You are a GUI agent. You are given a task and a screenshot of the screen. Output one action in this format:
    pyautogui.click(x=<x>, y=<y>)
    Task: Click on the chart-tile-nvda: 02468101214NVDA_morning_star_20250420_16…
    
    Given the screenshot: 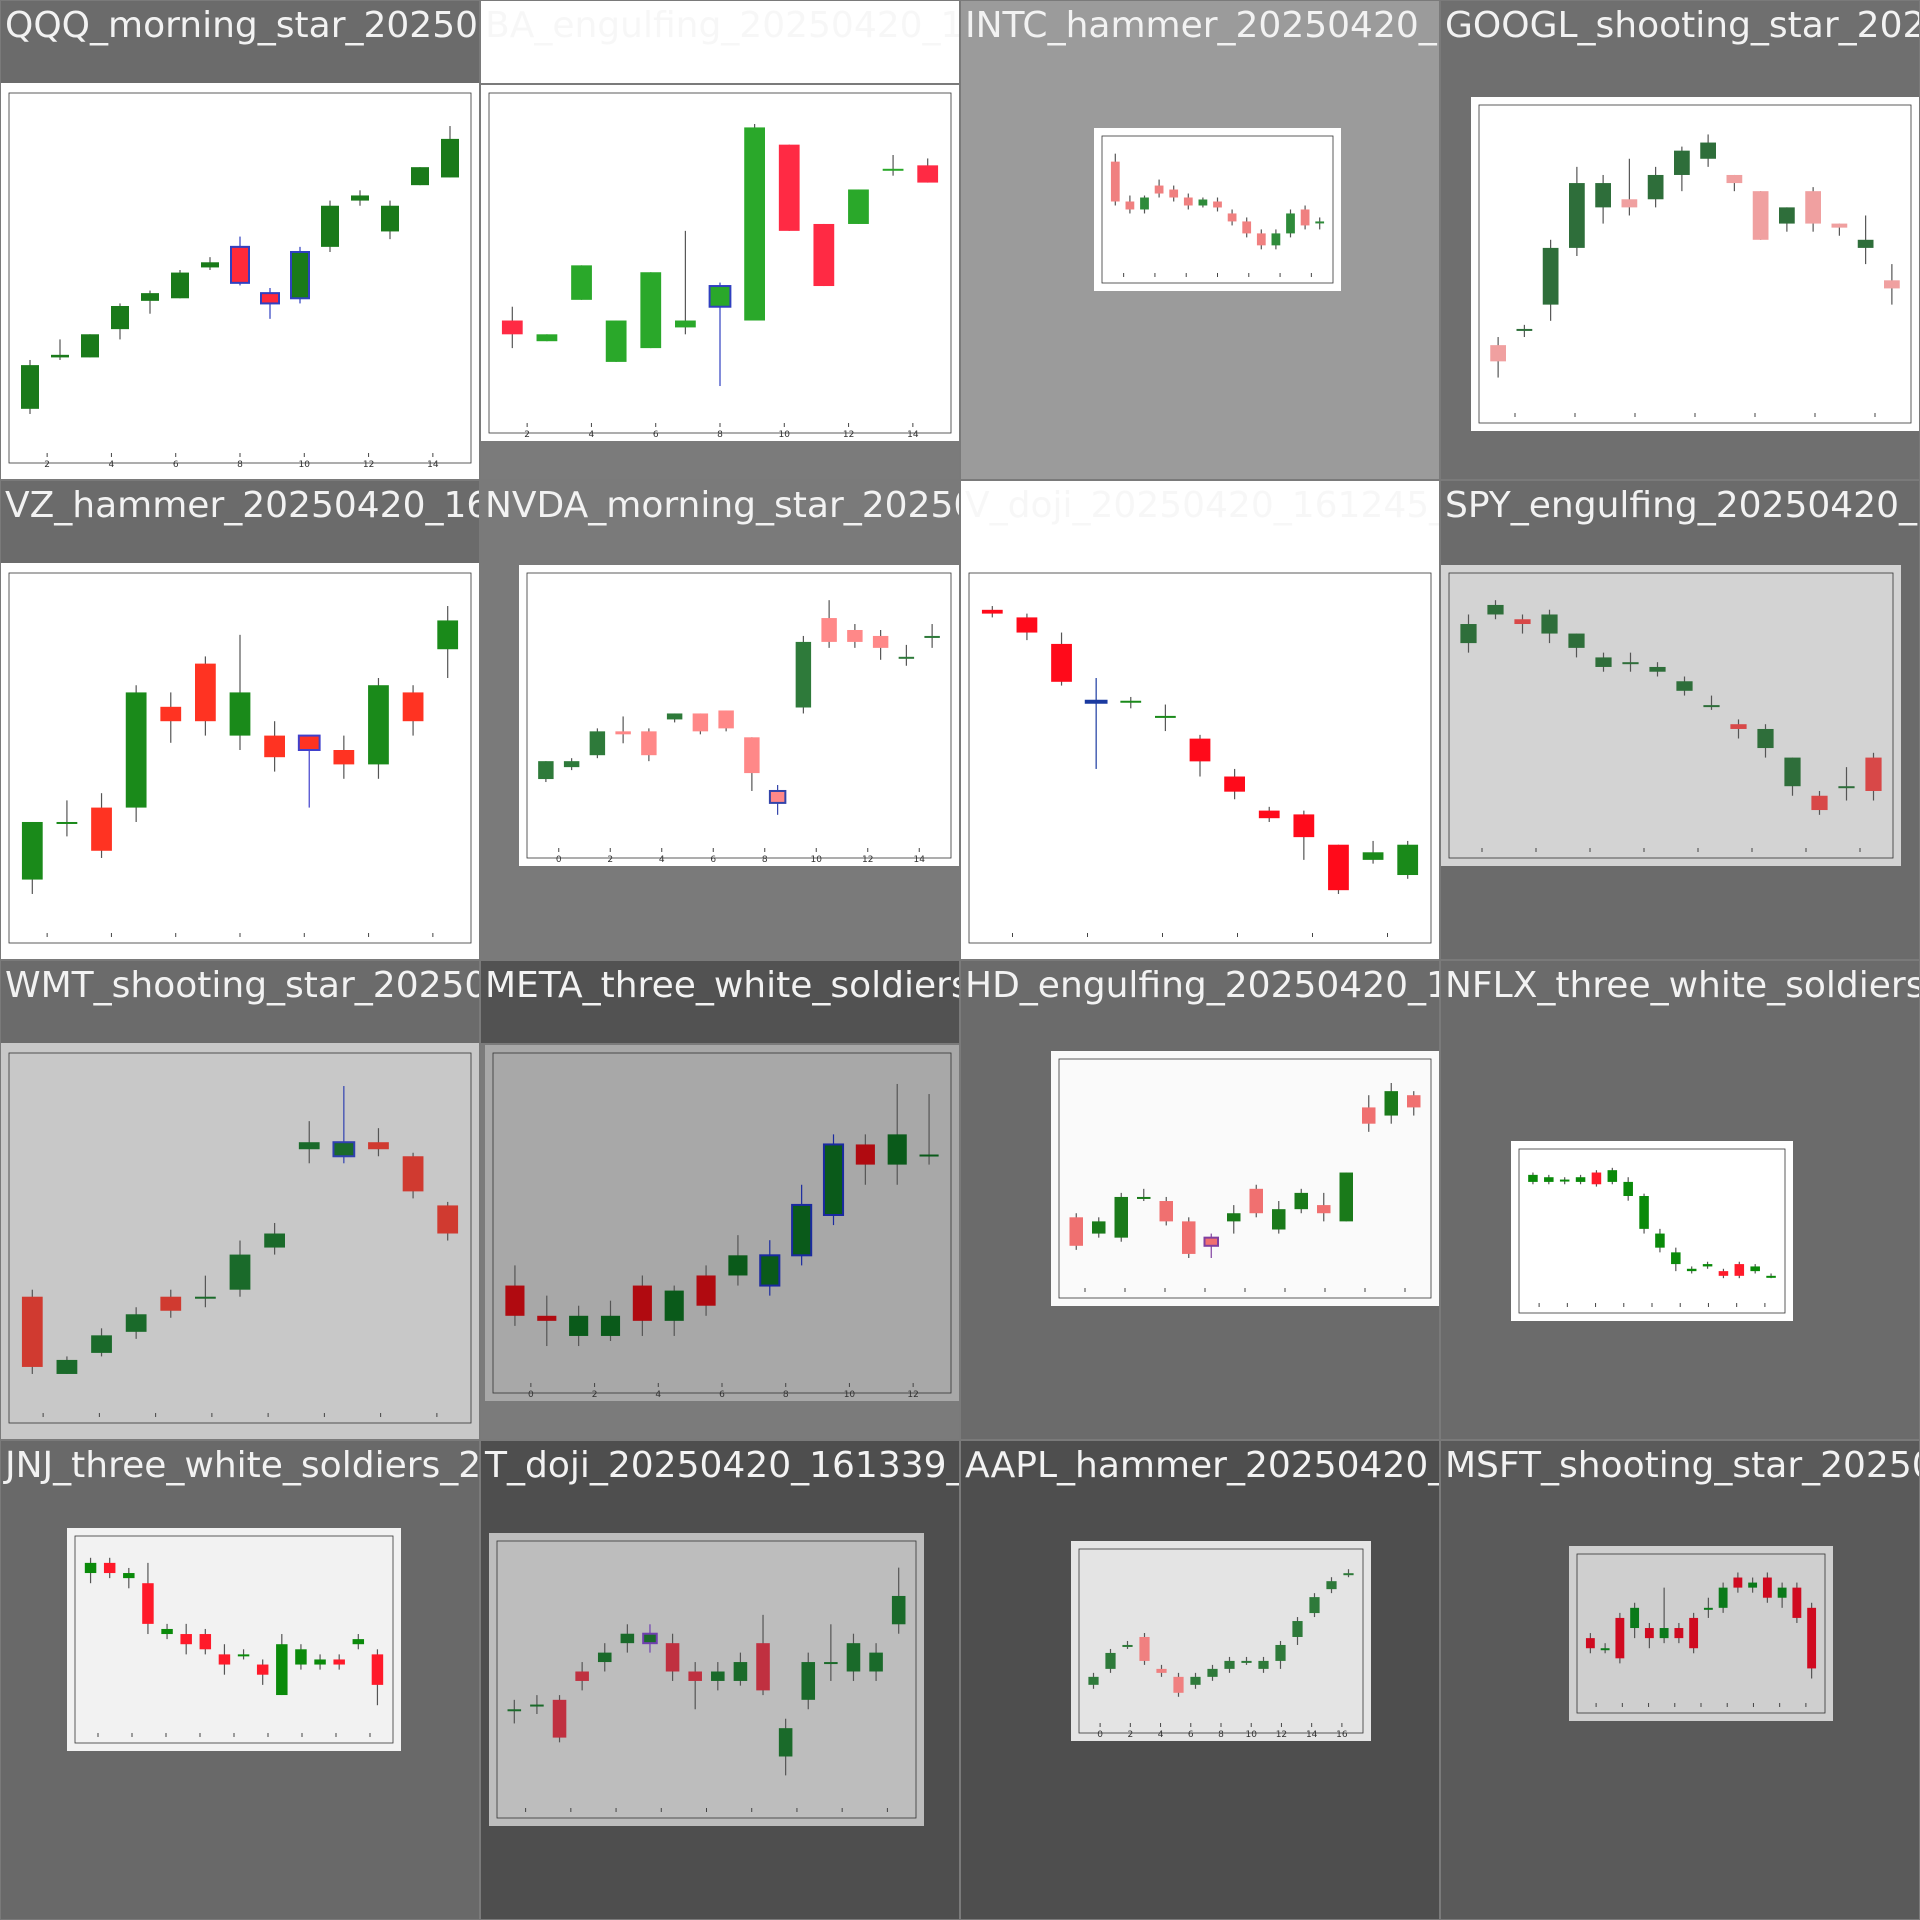 What is the action you would take?
    pyautogui.click(x=720, y=720)
    